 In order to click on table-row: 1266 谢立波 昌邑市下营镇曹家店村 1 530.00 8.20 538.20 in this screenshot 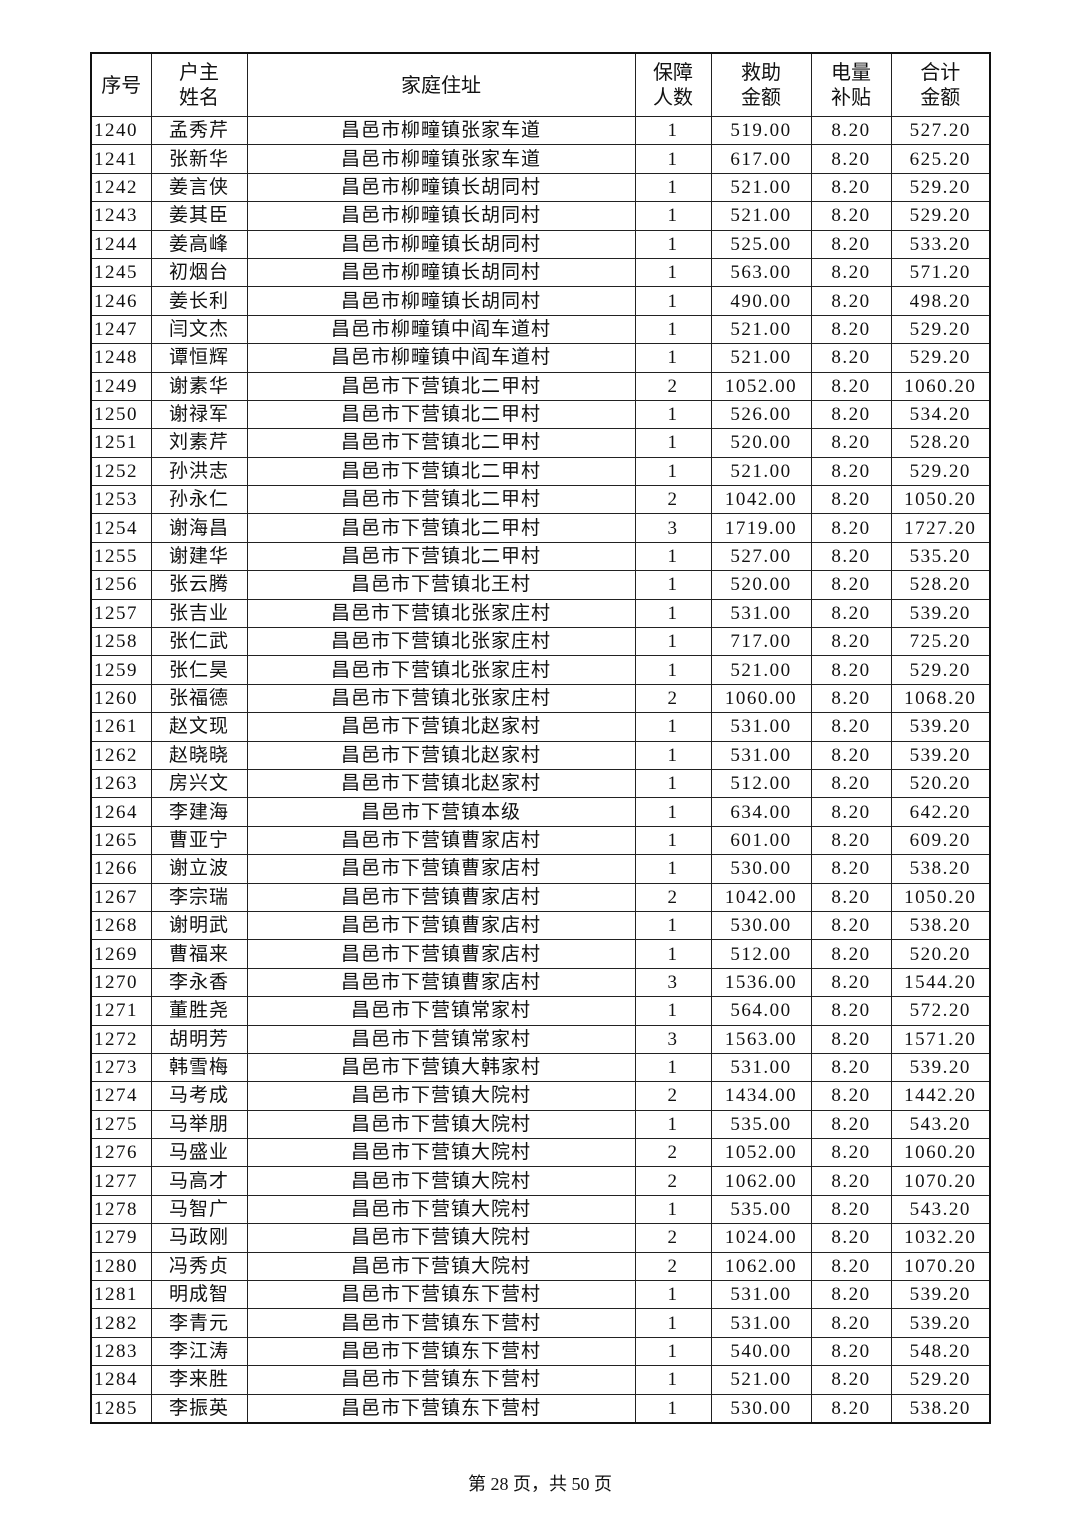, I will do `click(540, 869)`.